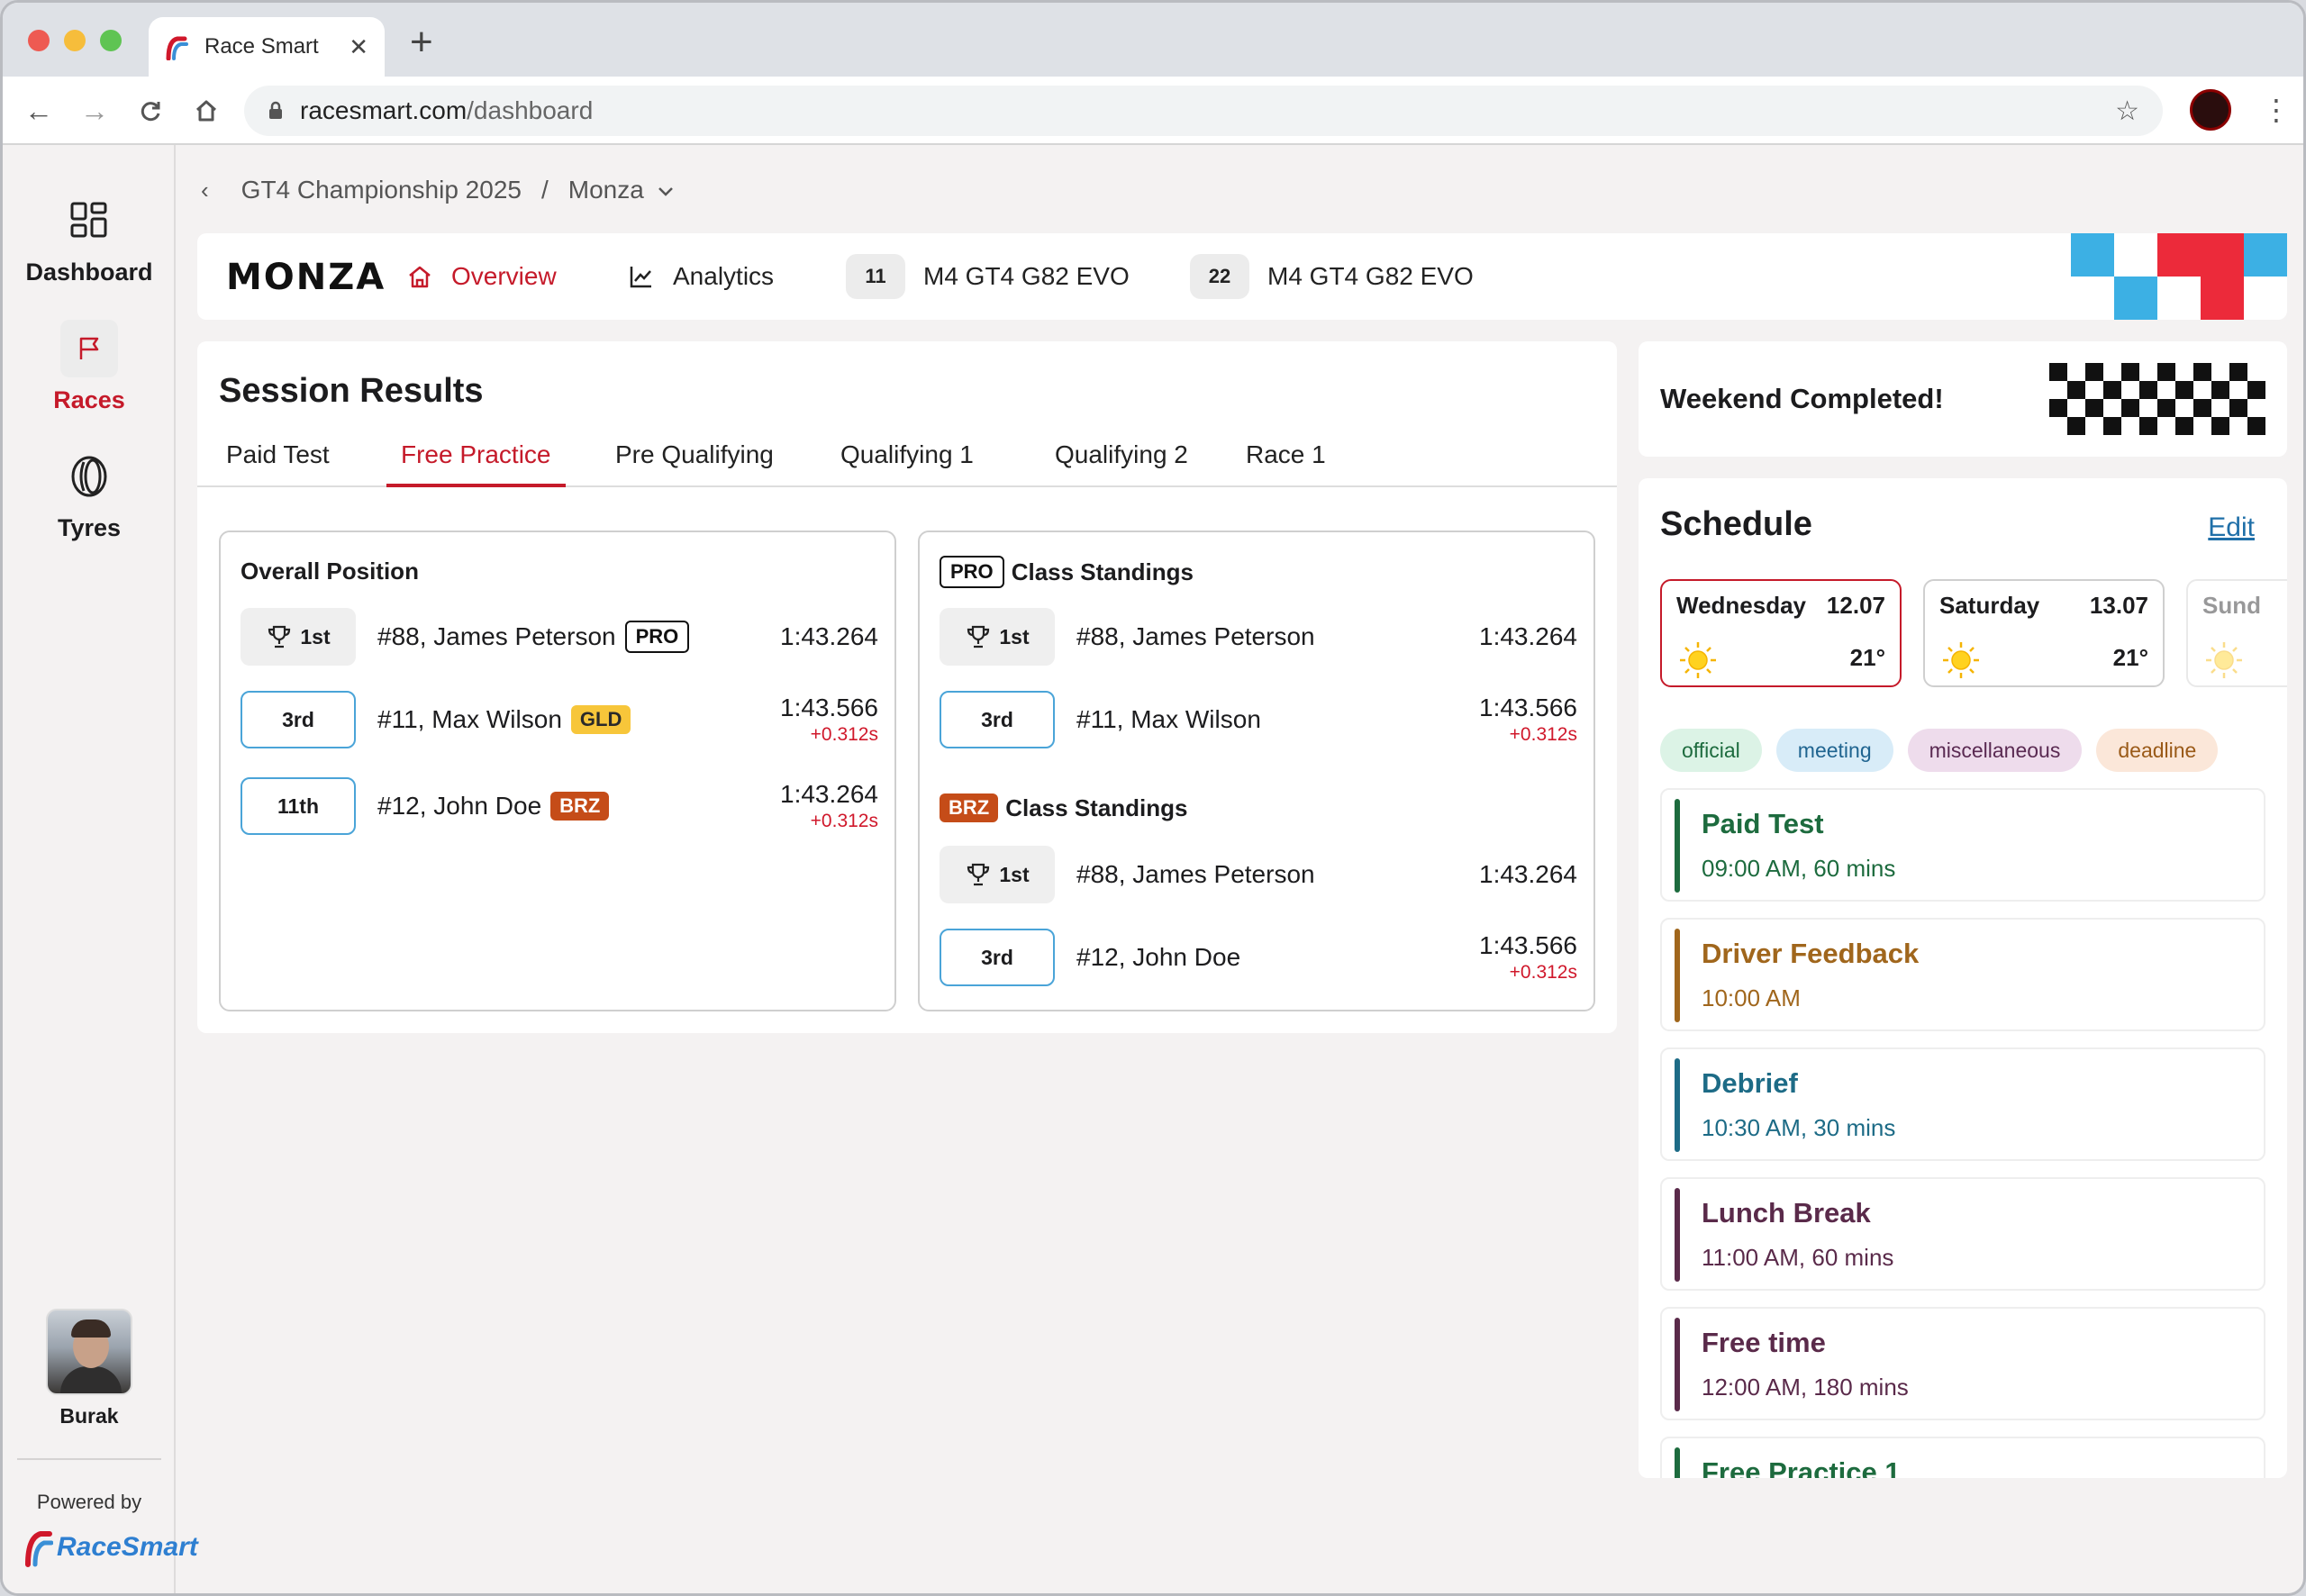 The image size is (2306, 1596). I want to click on schedule-item: Free time 12:00 AM, 180 mins, so click(1962, 1363).